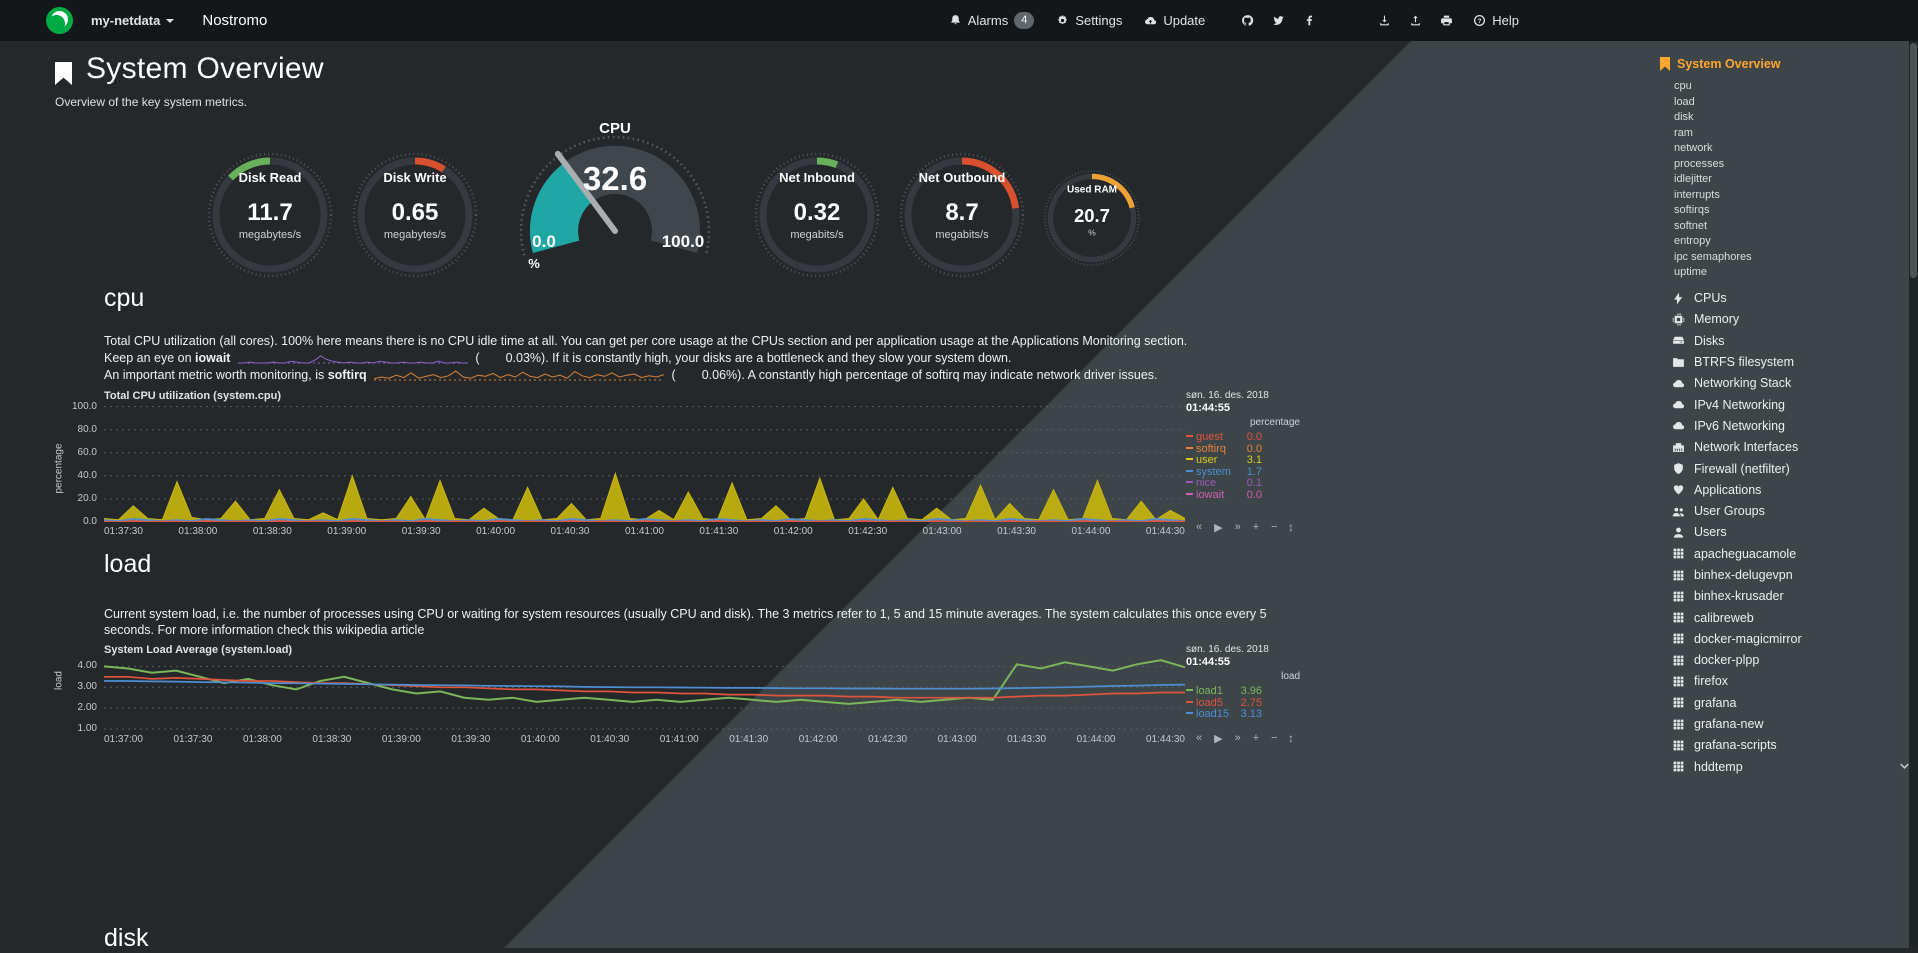 Image resolution: width=1918 pixels, height=953 pixels. Describe the element at coordinates (1789, 510) in the screenshot. I see `sidebar-item-user-groups: User Groups` at that location.